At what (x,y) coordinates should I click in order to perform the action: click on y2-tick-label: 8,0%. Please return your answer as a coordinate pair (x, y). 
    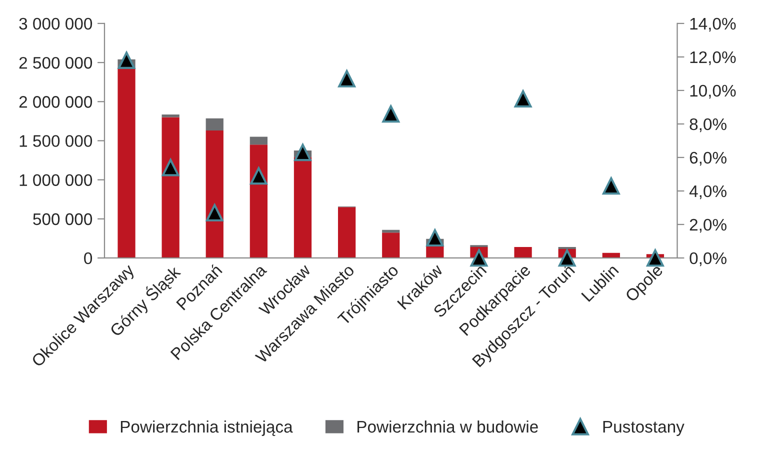
    Looking at the image, I should click on (708, 125).